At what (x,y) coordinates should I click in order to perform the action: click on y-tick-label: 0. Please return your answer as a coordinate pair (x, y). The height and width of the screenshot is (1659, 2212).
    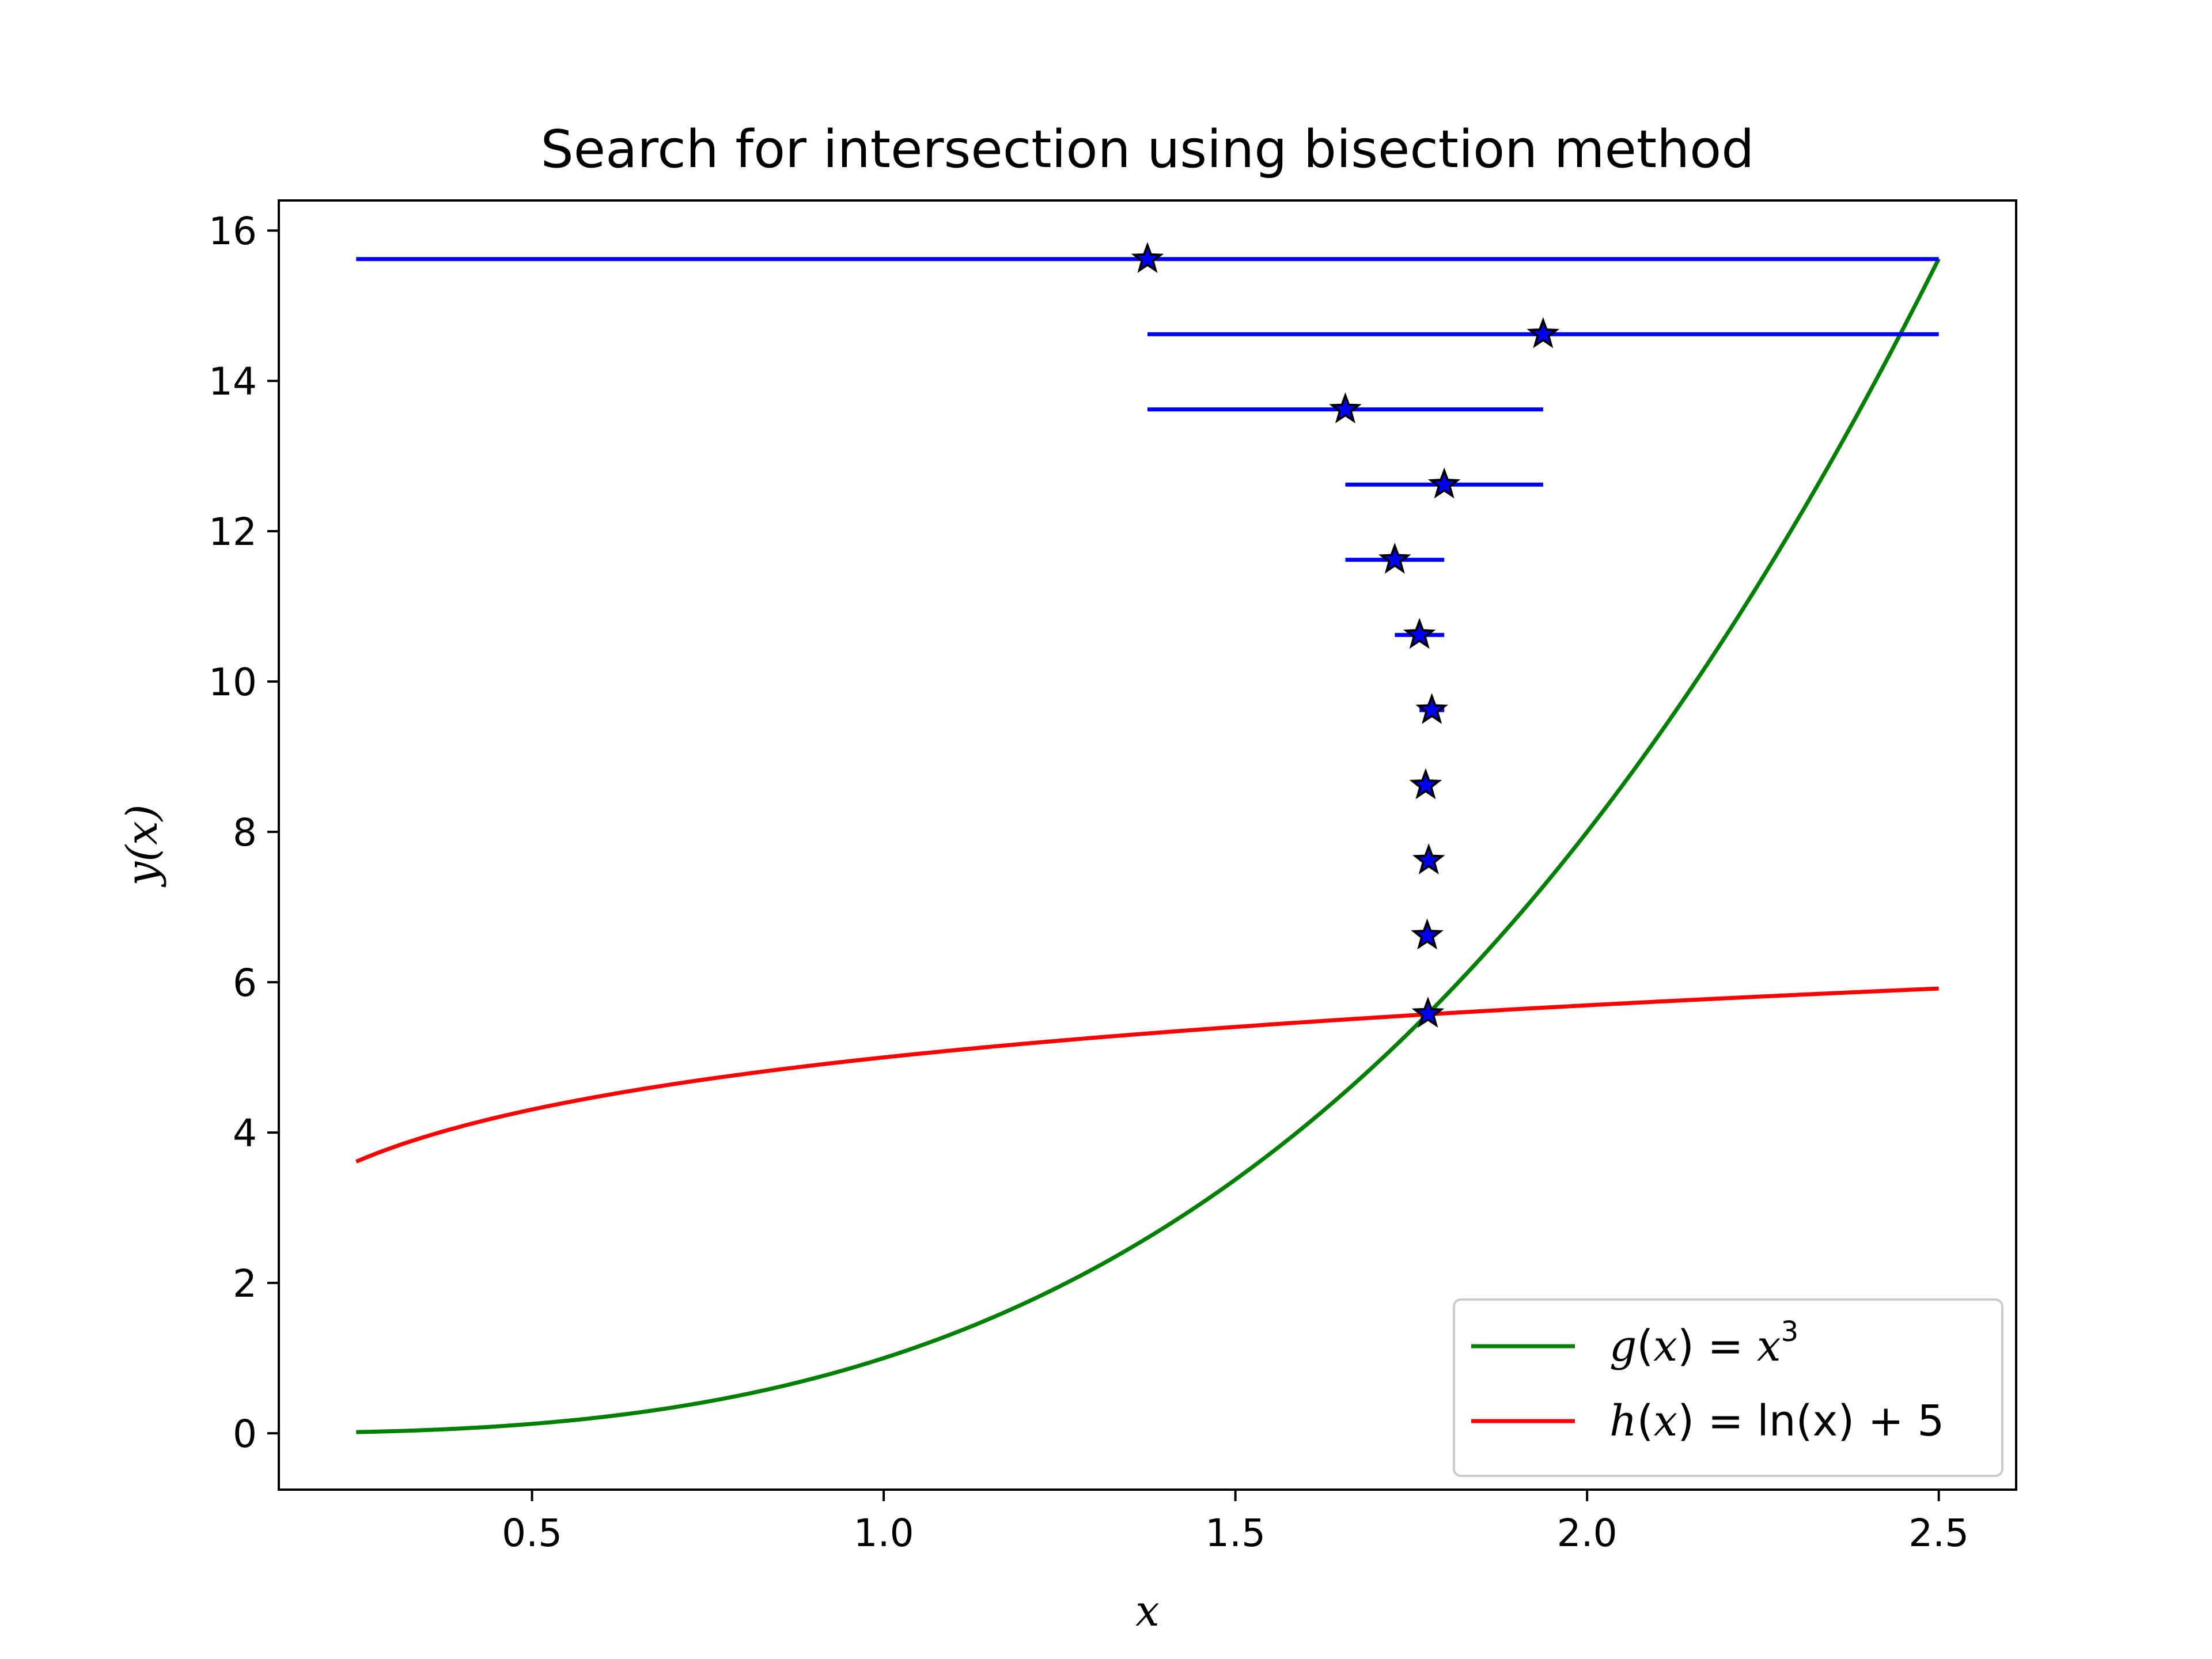
    Looking at the image, I should click on (245, 1434).